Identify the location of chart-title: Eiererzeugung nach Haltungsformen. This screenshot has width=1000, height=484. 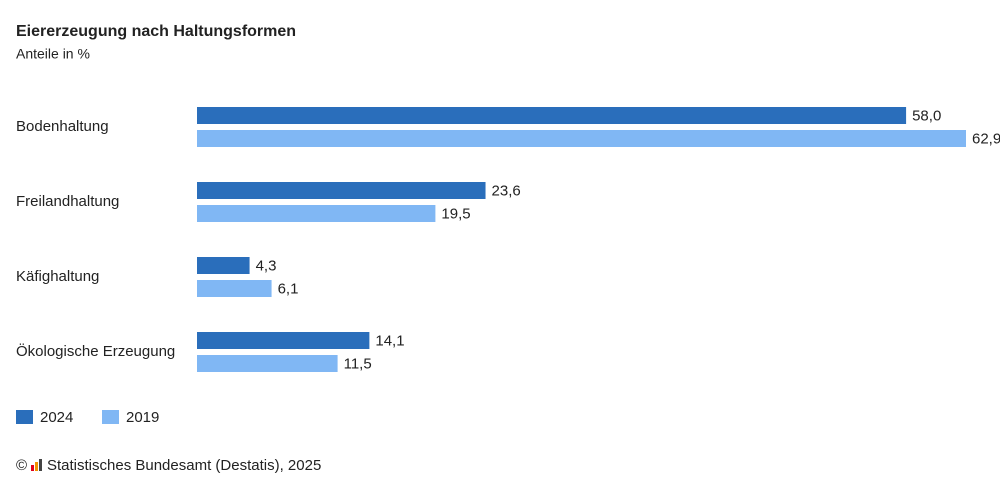
(156, 31).